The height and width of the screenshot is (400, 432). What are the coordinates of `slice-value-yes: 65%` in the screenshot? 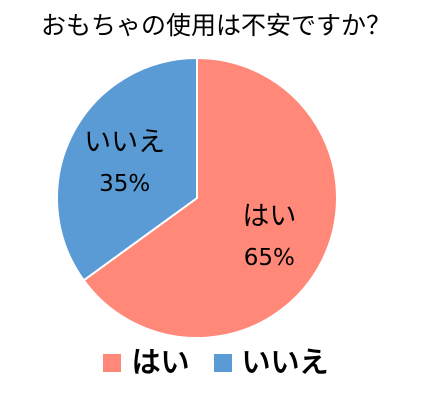 It's located at (269, 258).